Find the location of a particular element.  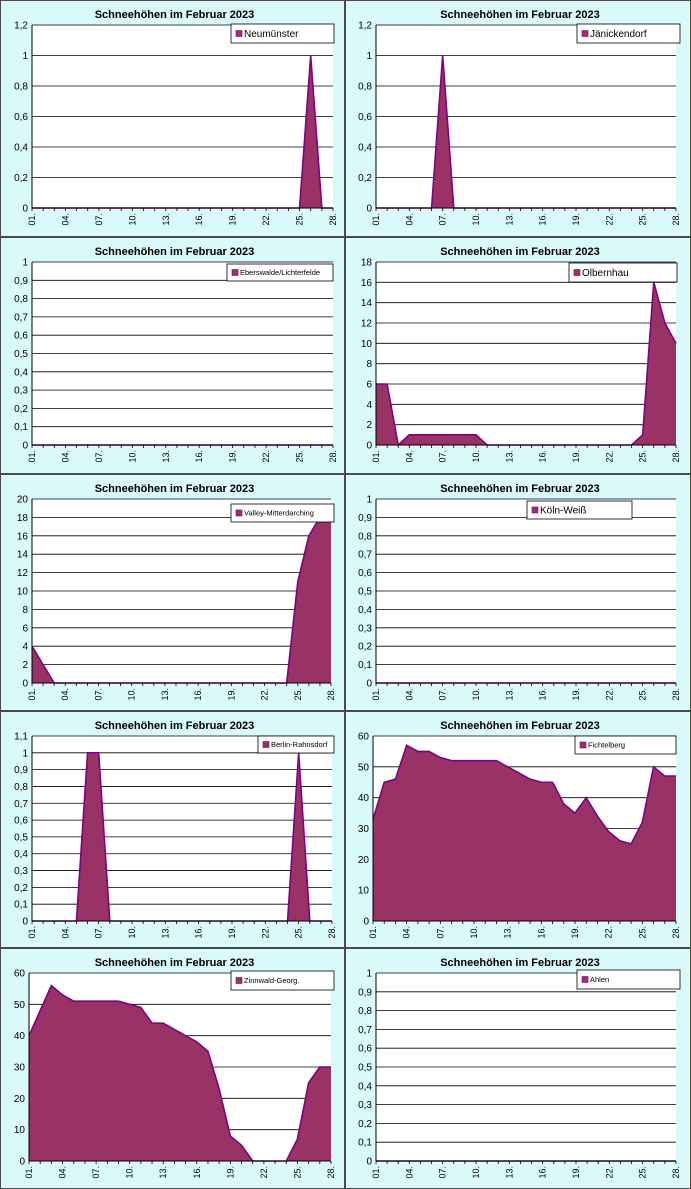

legend: Ahlen is located at coordinates (628, 979).